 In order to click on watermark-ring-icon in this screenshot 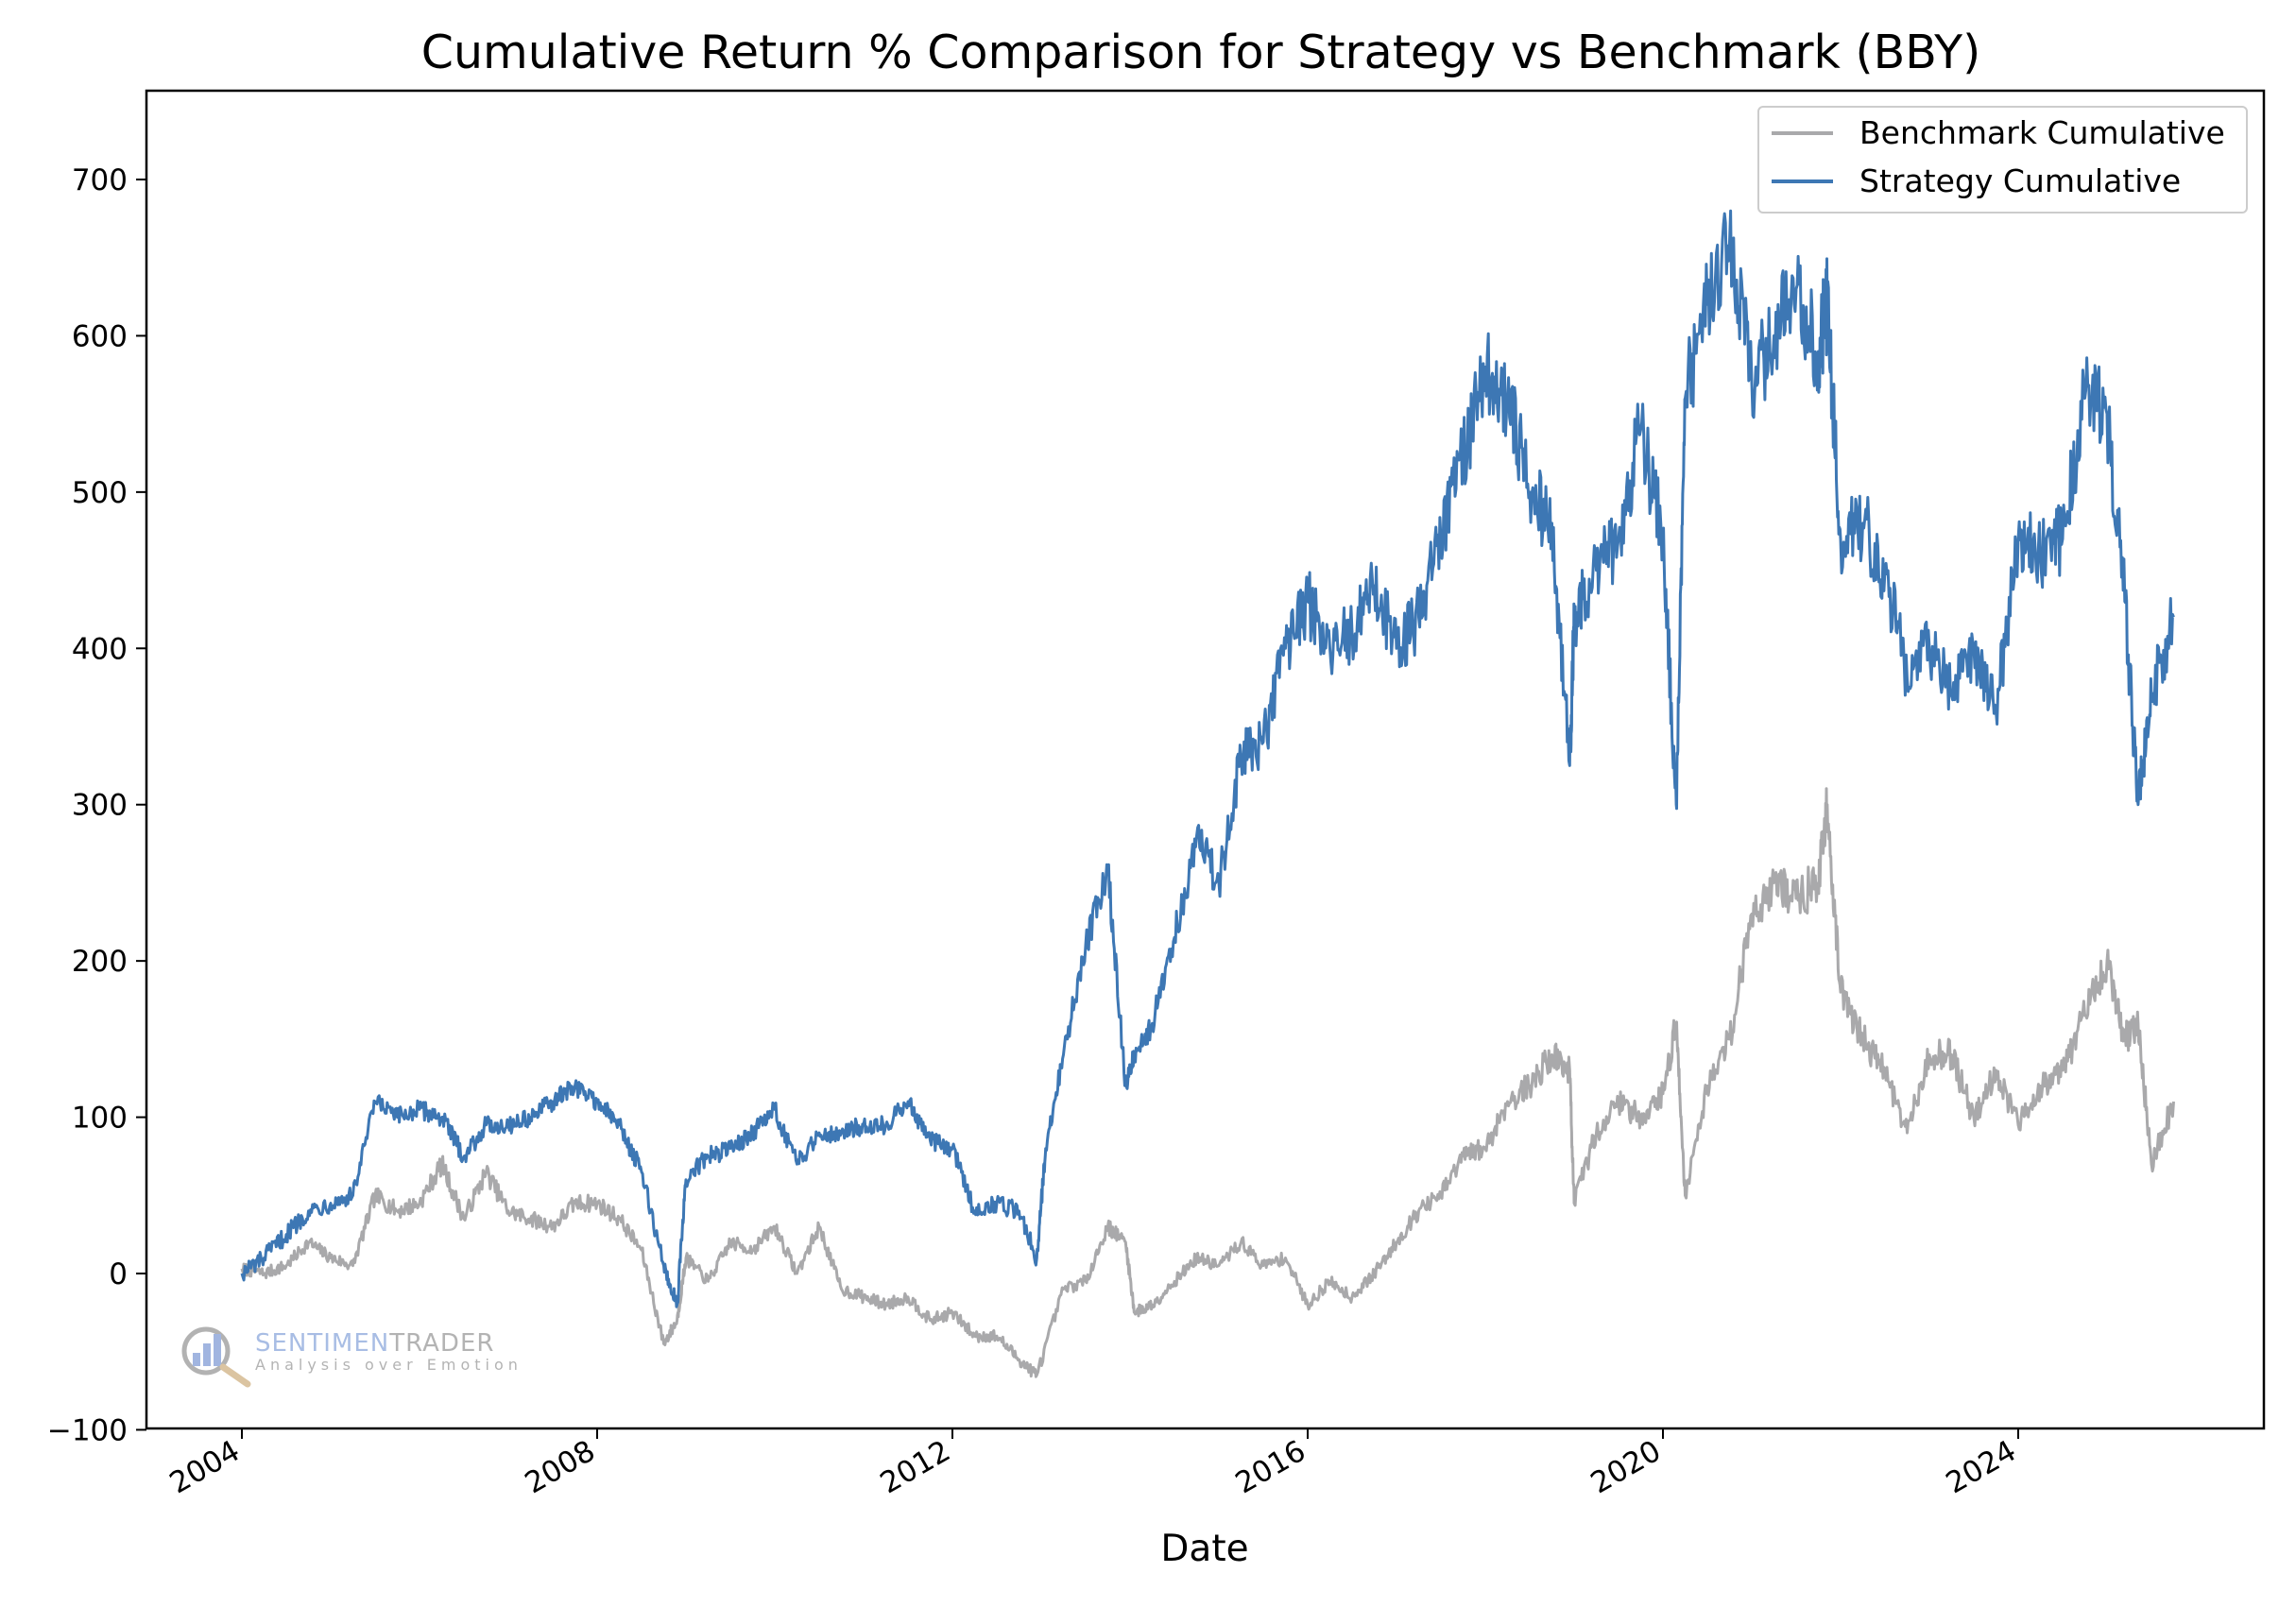, I will do `click(206, 1351)`.